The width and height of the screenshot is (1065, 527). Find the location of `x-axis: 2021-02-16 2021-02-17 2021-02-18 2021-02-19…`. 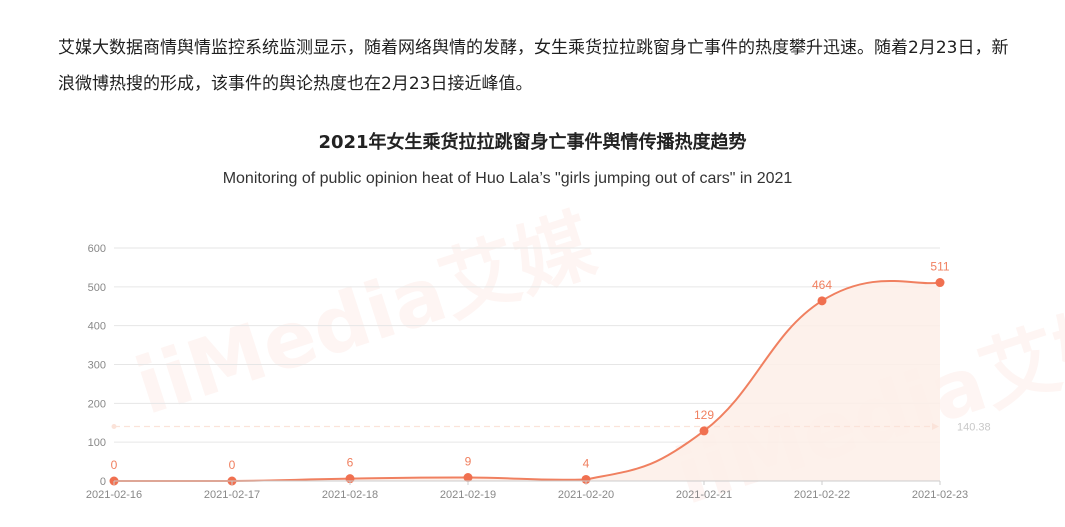

x-axis: 2021-02-16 2021-02-17 2021-02-18 2021-02-19… is located at coordinates (527, 490).